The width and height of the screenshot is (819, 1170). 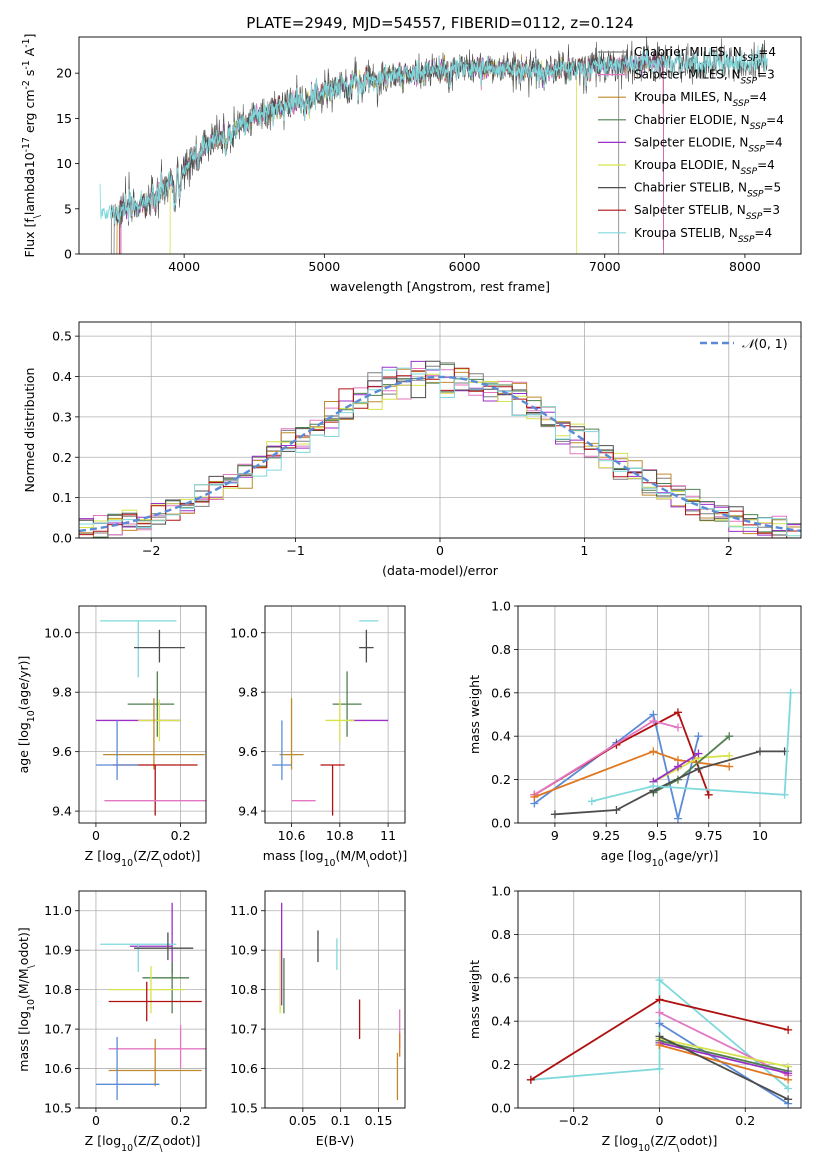 What do you see at coordinates (709, 835) in the screenshot?
I see `x-tick-label: 9.75` at bounding box center [709, 835].